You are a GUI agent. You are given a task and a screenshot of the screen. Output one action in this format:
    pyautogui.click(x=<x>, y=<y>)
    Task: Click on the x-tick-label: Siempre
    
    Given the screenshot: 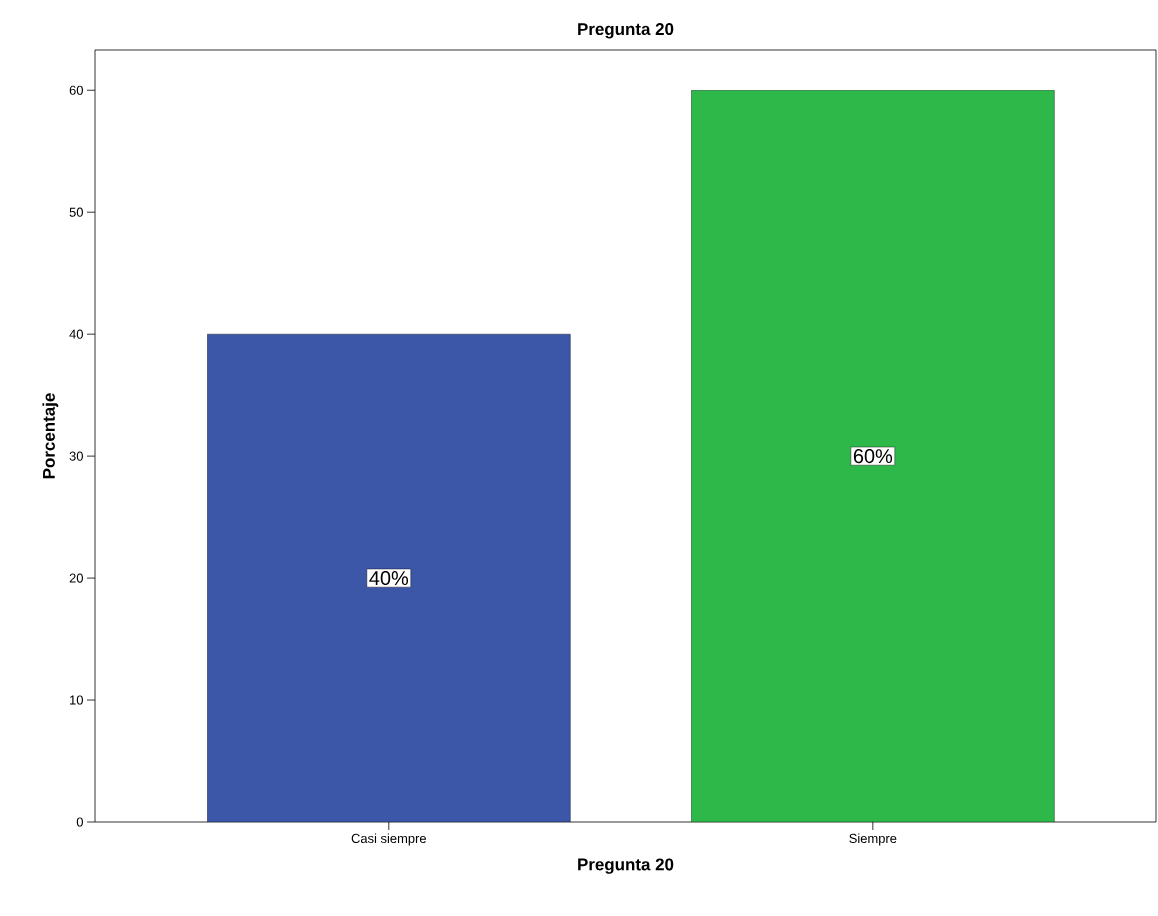 What is the action you would take?
    pyautogui.click(x=873, y=839)
    